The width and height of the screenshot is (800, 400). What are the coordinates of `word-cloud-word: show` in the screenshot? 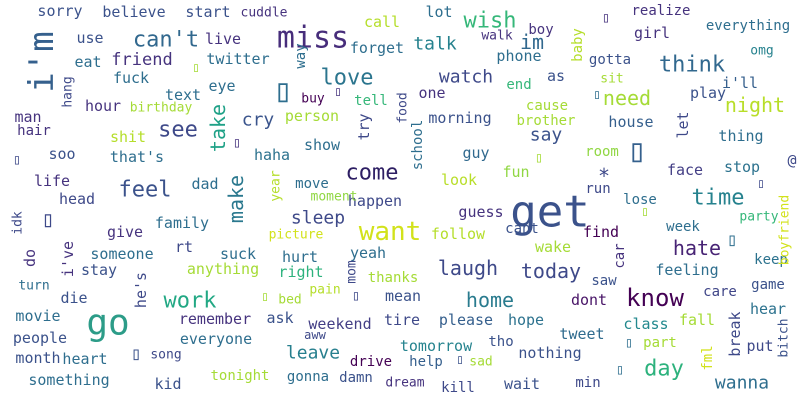 It's located at (322, 145).